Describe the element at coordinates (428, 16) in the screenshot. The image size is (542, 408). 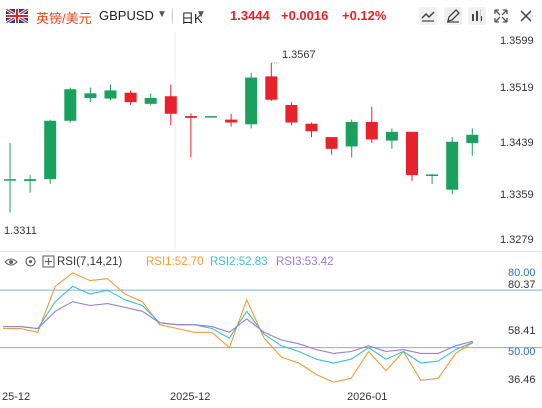
I see `chart-line-icon` at that location.